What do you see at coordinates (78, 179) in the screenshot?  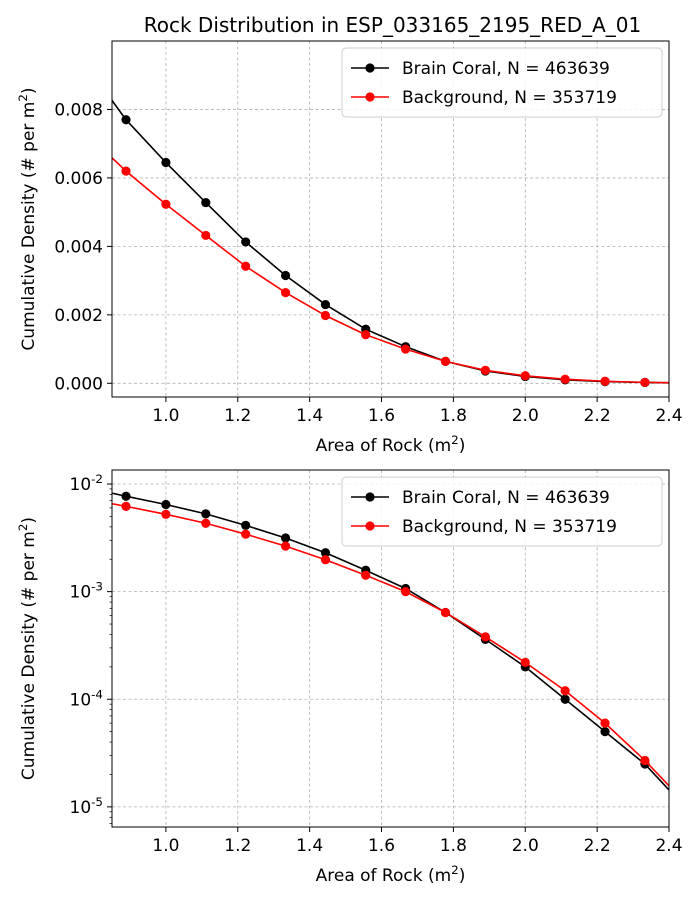 I see `y-tick-label: 0.006` at bounding box center [78, 179].